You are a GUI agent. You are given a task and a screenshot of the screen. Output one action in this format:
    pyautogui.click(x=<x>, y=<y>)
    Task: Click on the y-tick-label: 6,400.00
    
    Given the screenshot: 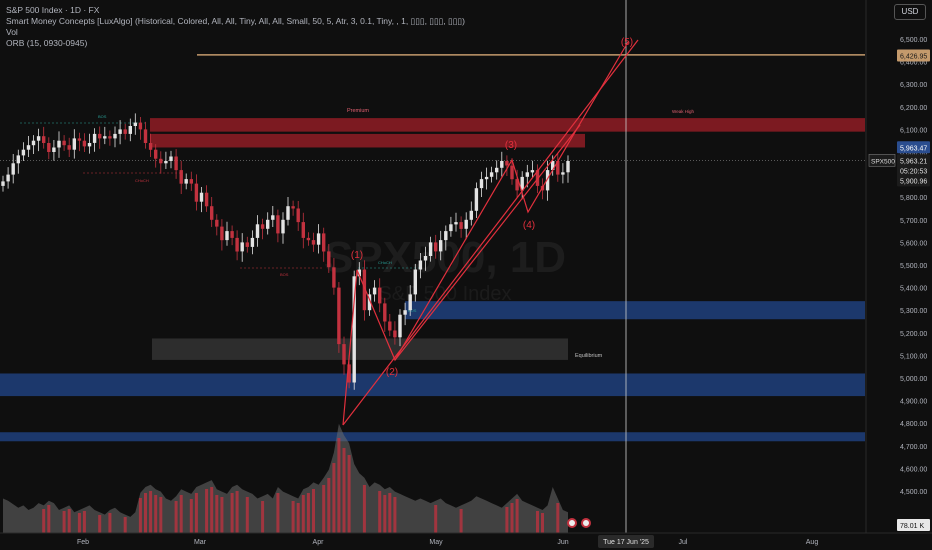 What is the action you would take?
    pyautogui.click(x=913, y=63)
    